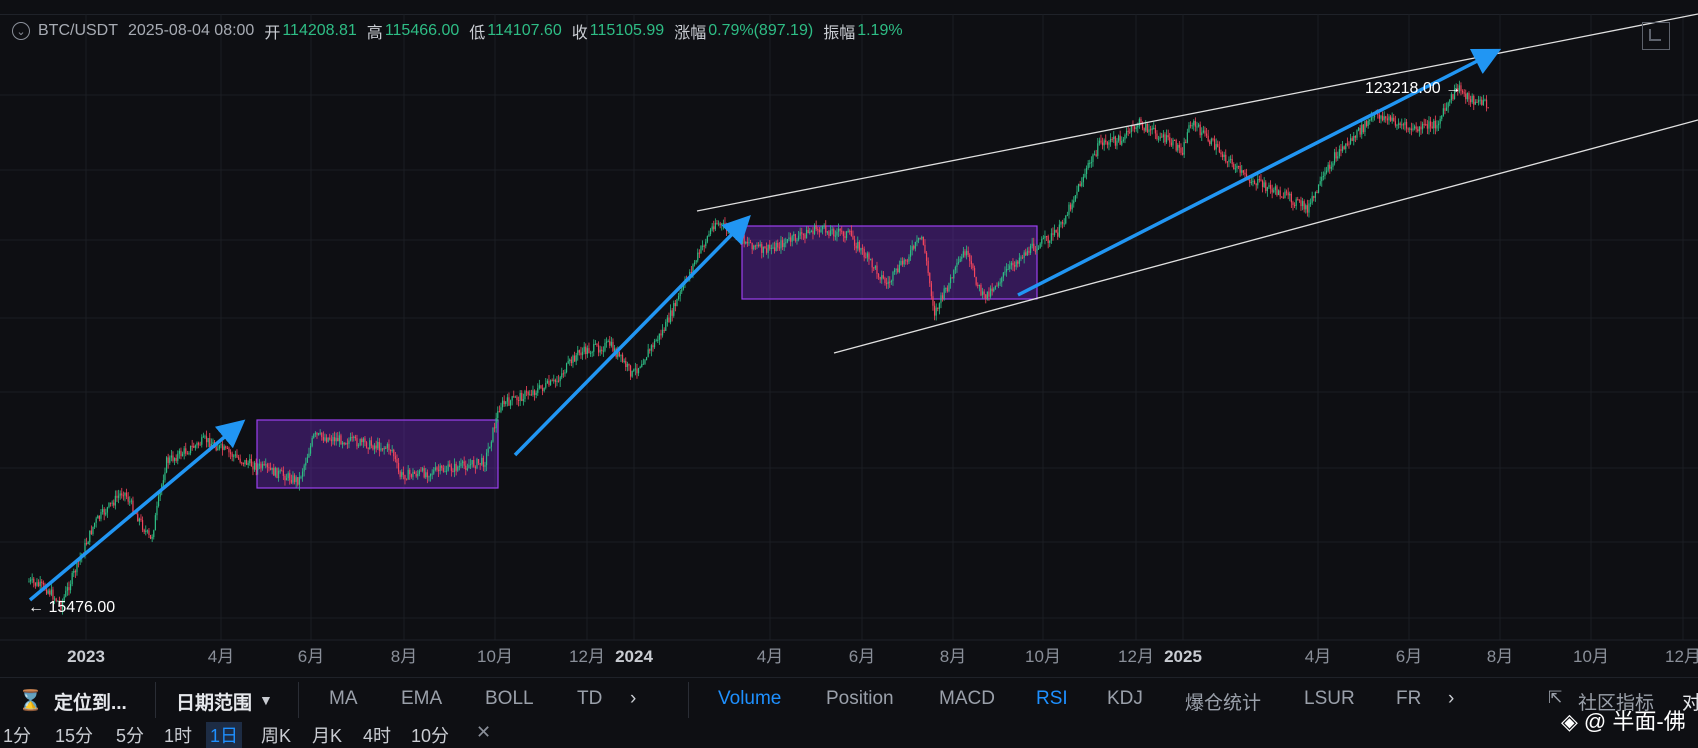 The height and width of the screenshot is (748, 1698). I want to click on tf-week: 周K, so click(276, 736).